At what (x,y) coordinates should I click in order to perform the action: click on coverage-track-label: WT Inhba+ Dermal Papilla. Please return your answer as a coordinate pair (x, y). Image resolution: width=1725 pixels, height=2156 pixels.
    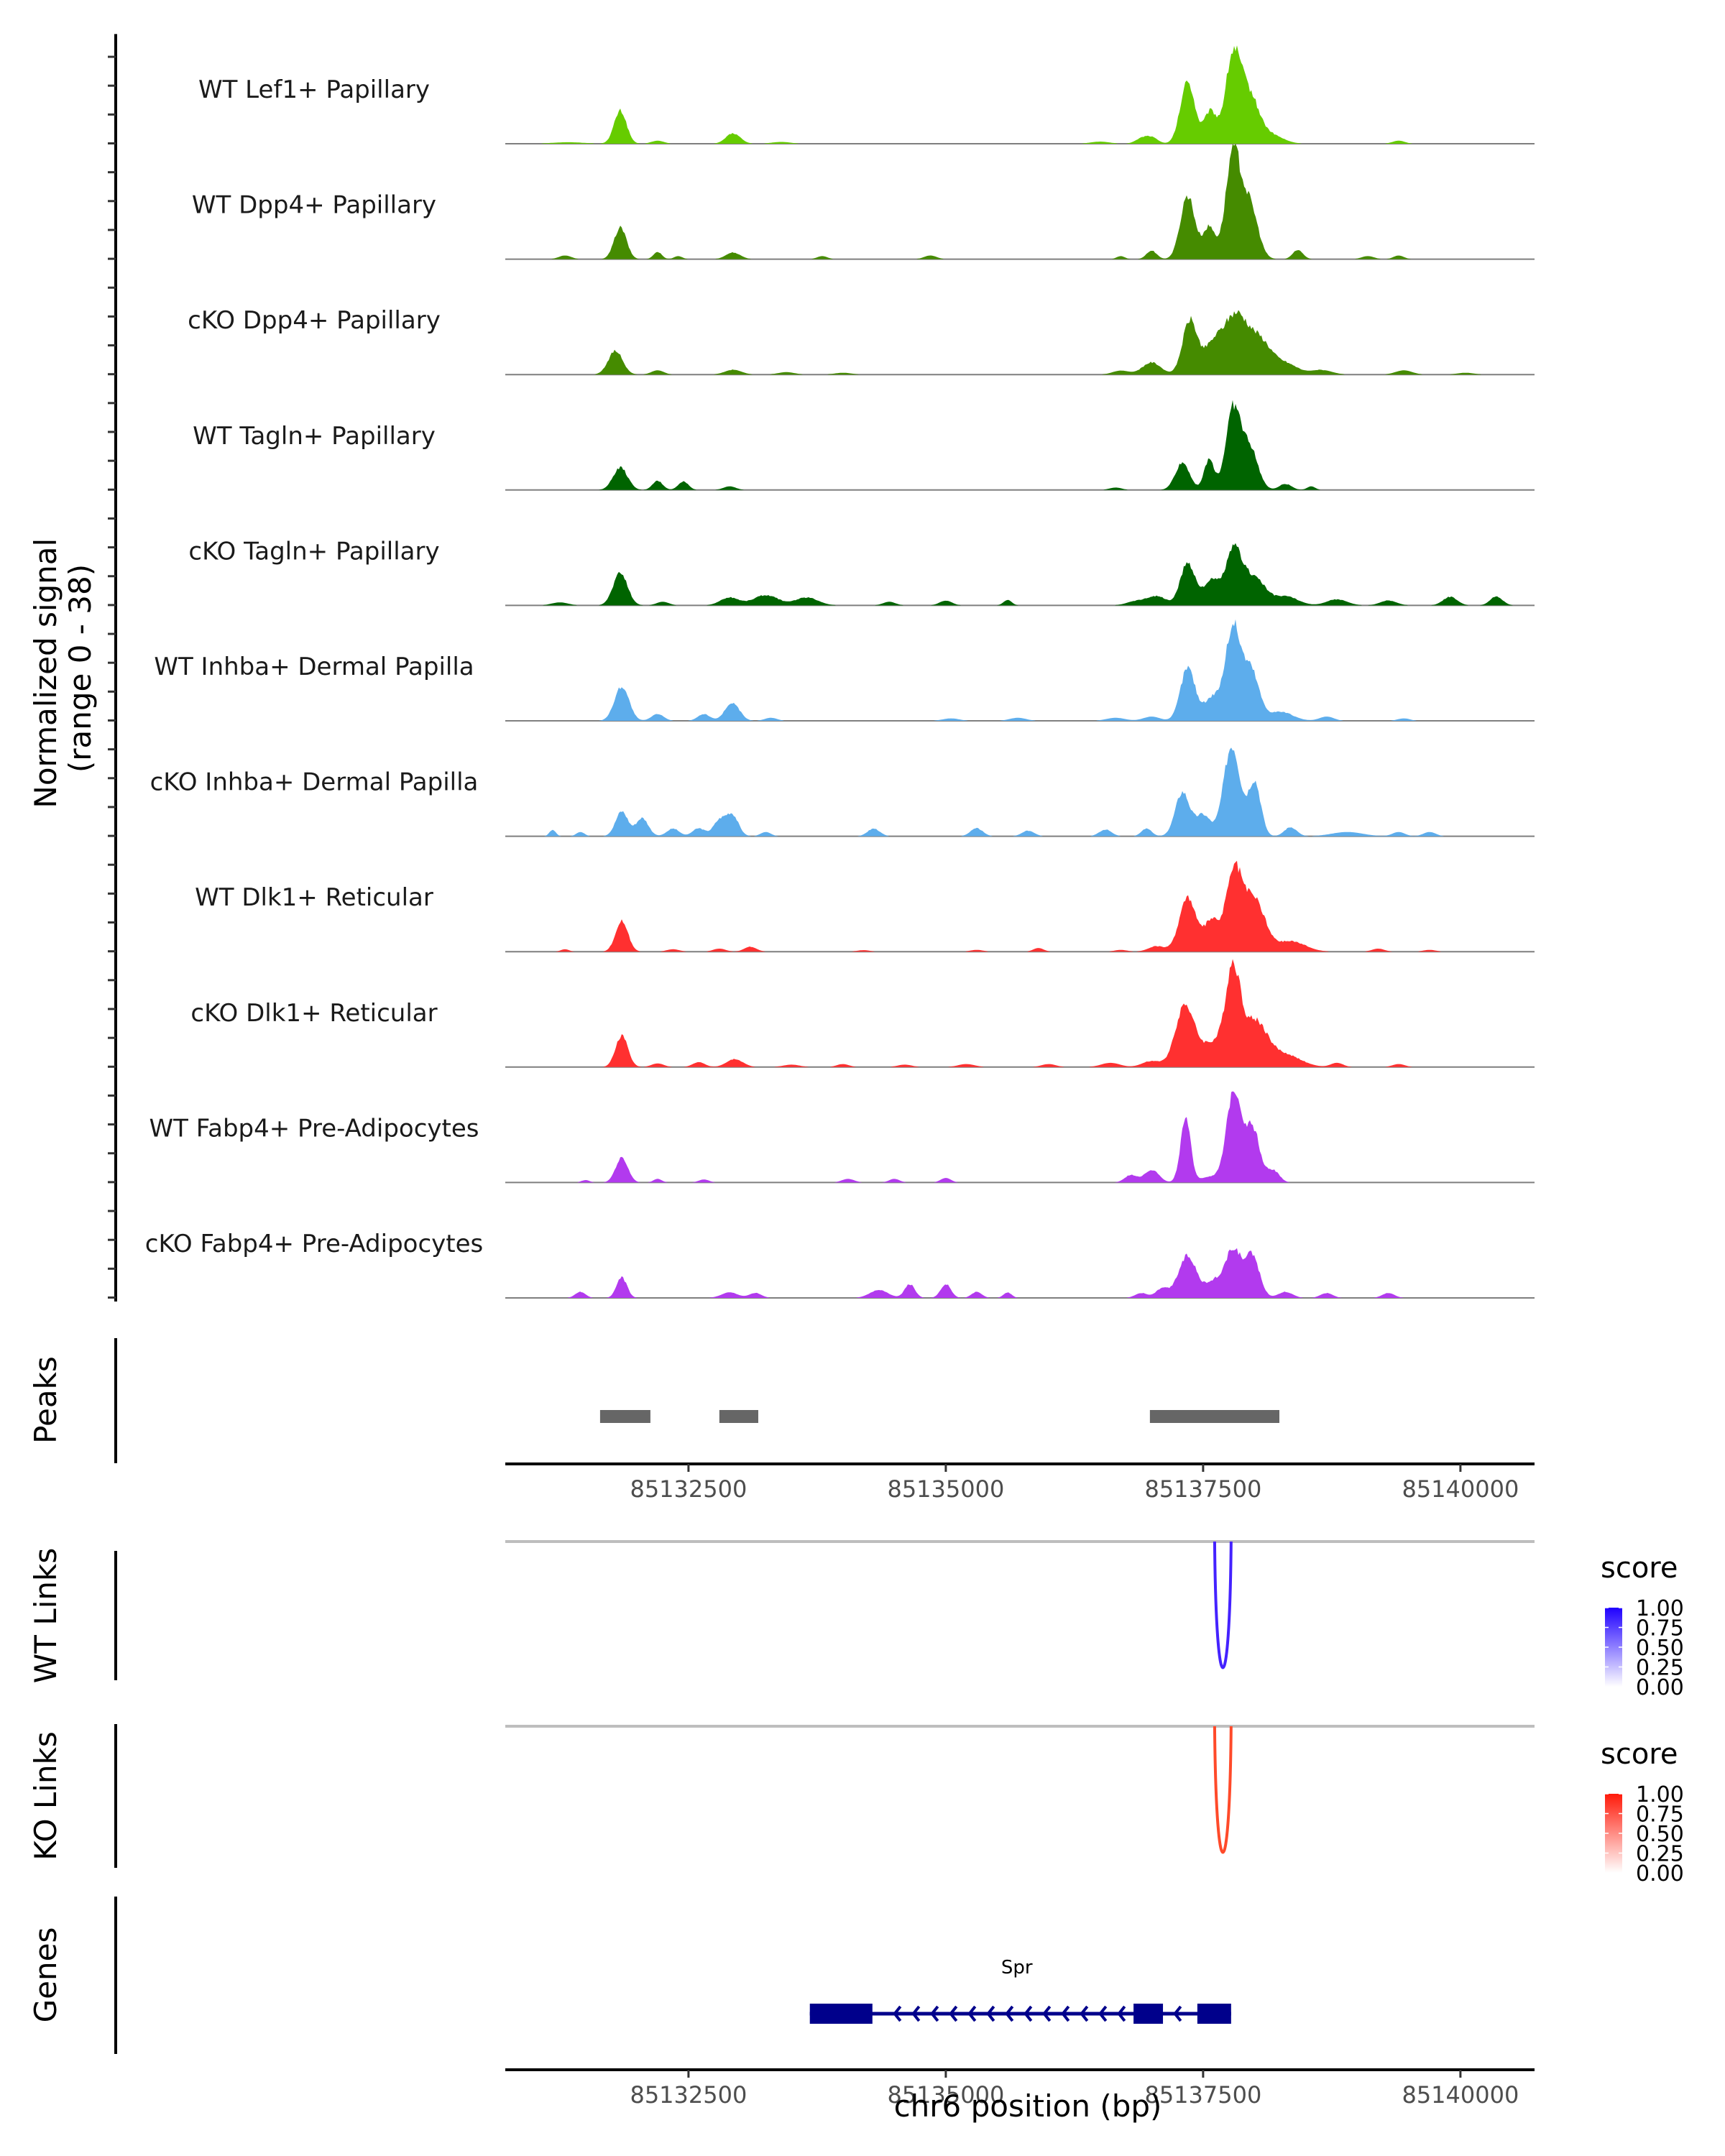
    Looking at the image, I should click on (314, 667).